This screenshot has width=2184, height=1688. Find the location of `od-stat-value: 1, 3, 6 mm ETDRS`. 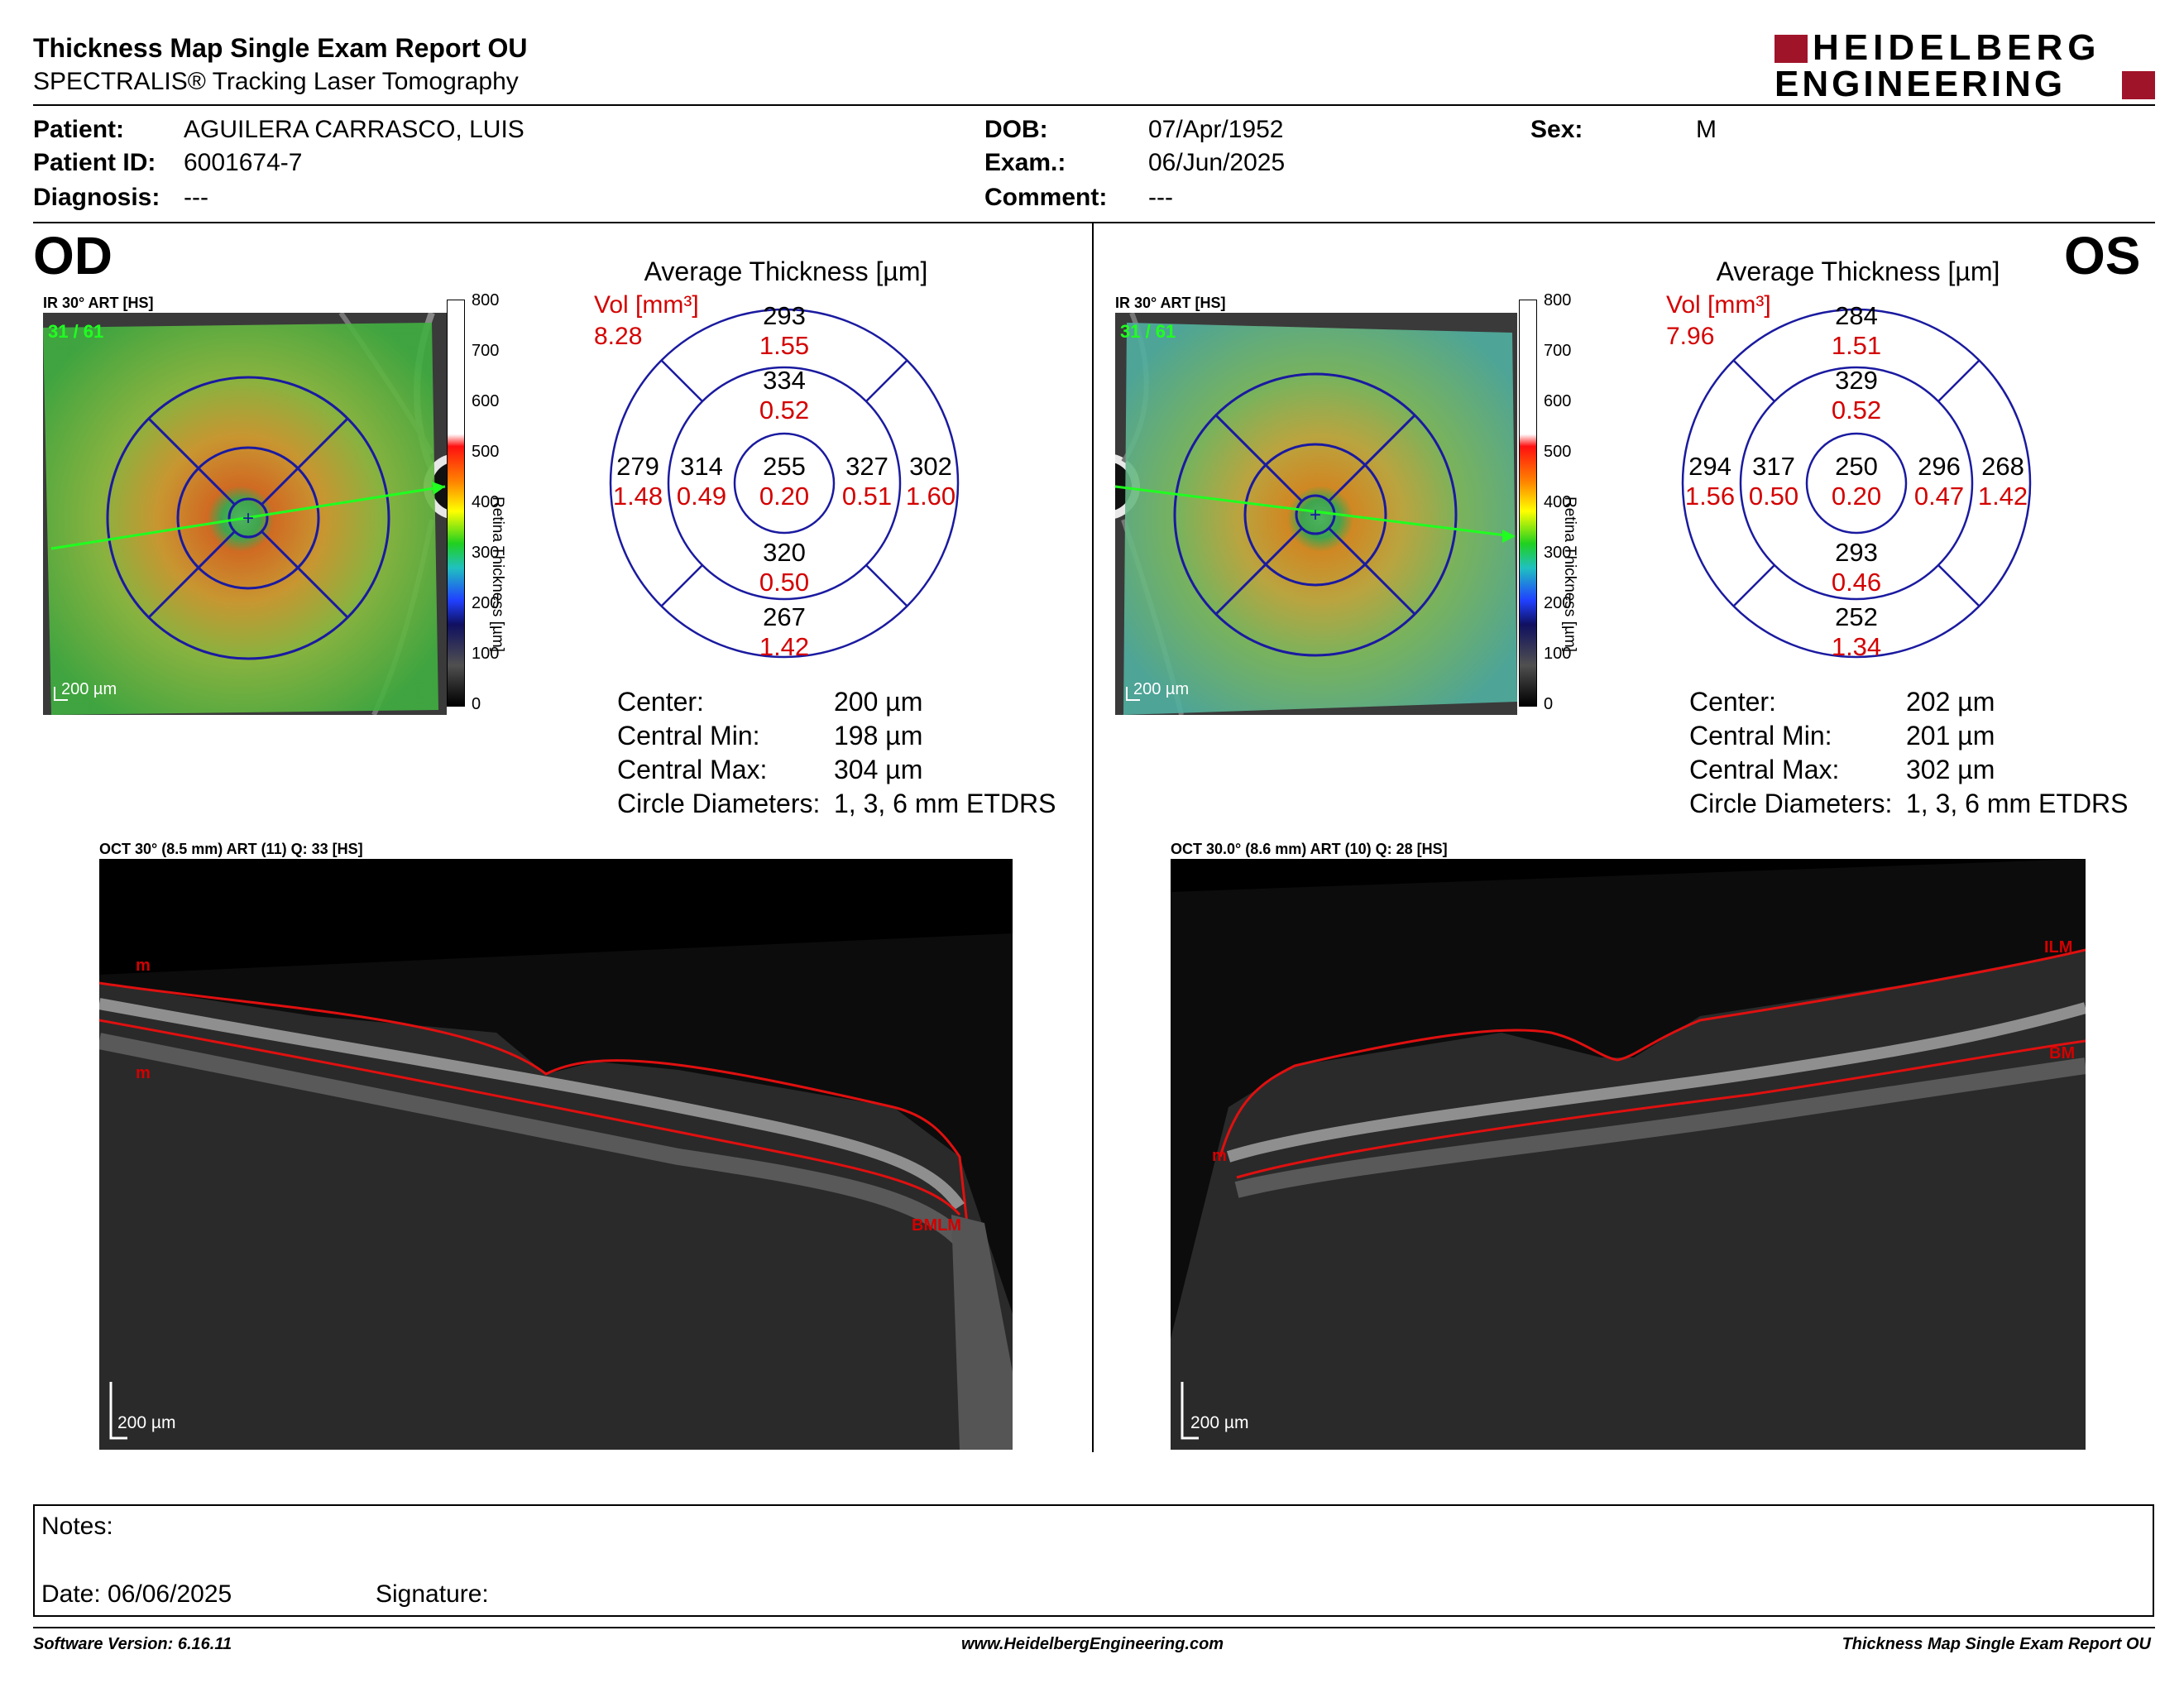

od-stat-value: 1, 3, 6 mm ETDRS is located at coordinates (945, 803).